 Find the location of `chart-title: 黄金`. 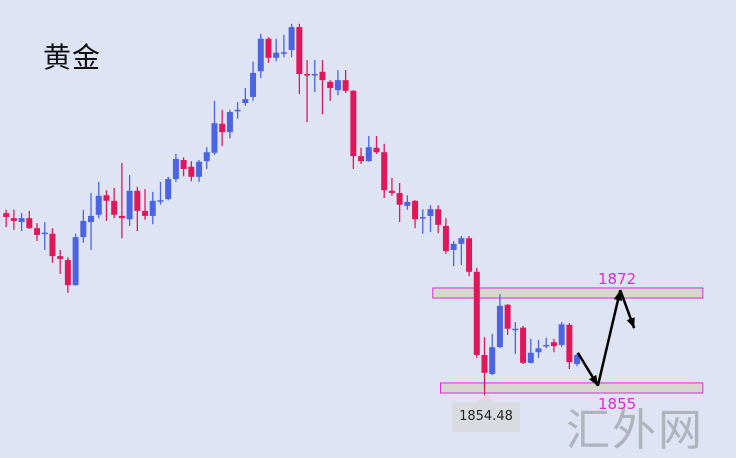

chart-title: 黄金 is located at coordinates (72, 57).